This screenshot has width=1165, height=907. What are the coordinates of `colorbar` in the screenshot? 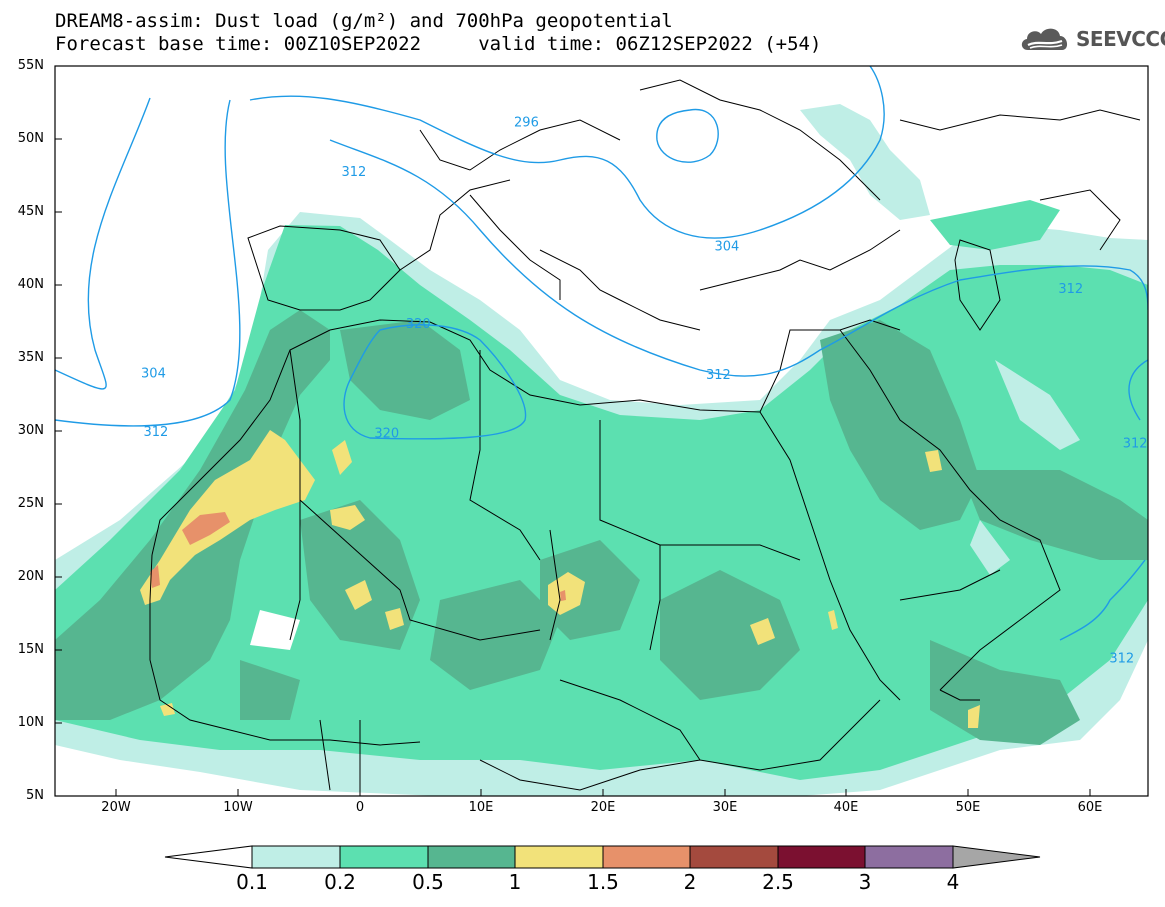 It's located at (602, 857).